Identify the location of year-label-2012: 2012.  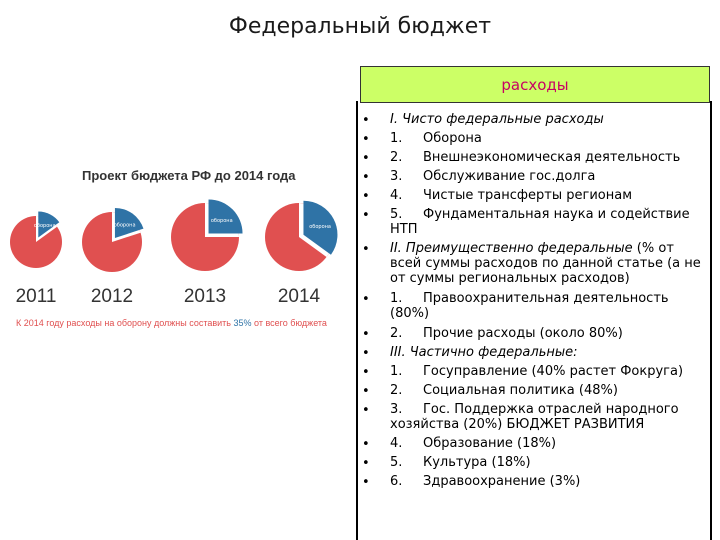
(112, 296).